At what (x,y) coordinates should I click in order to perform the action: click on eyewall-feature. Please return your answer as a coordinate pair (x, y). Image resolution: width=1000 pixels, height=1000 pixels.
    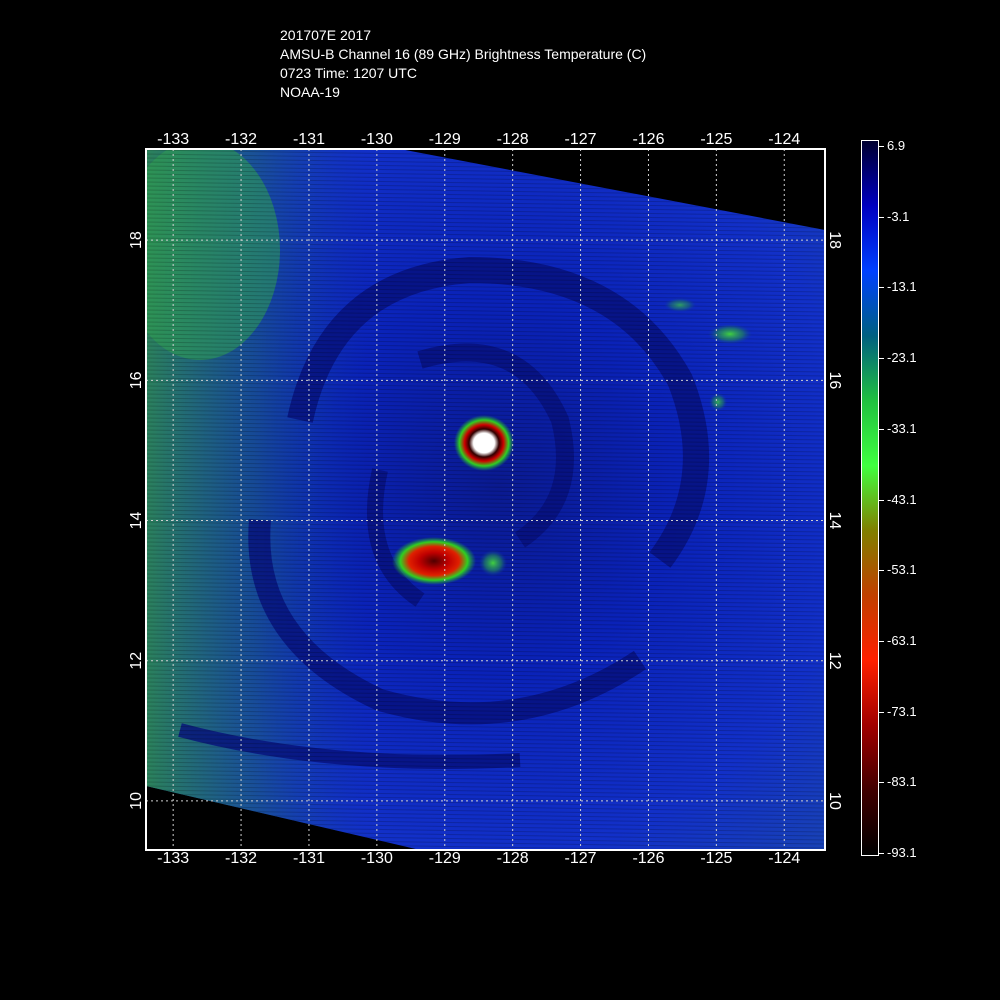
    Looking at the image, I should click on (484, 443).